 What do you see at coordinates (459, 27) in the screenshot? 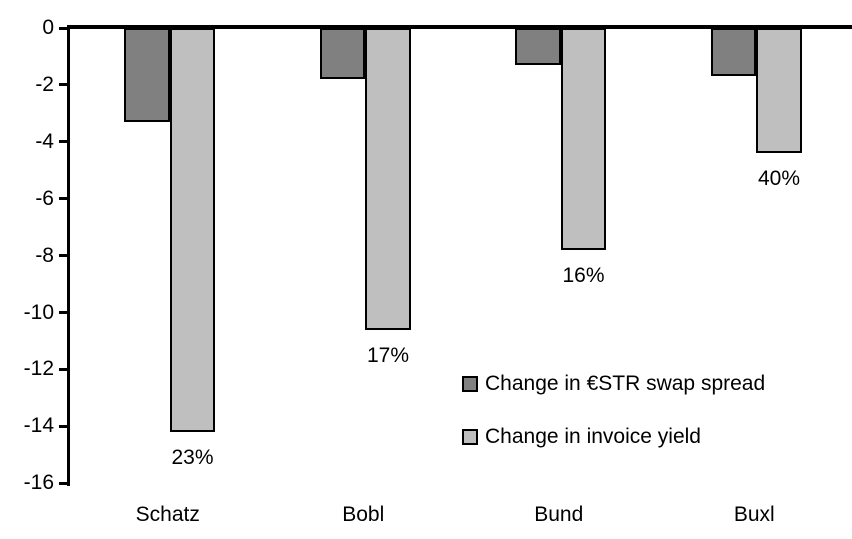
I see `x-axis-zero-line` at bounding box center [459, 27].